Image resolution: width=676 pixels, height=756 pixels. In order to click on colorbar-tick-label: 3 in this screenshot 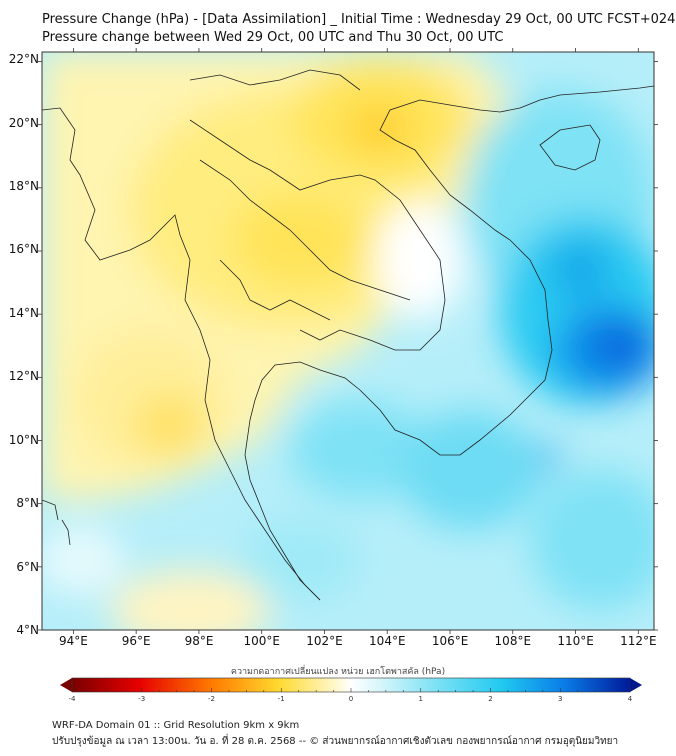, I will do `click(560, 699)`.